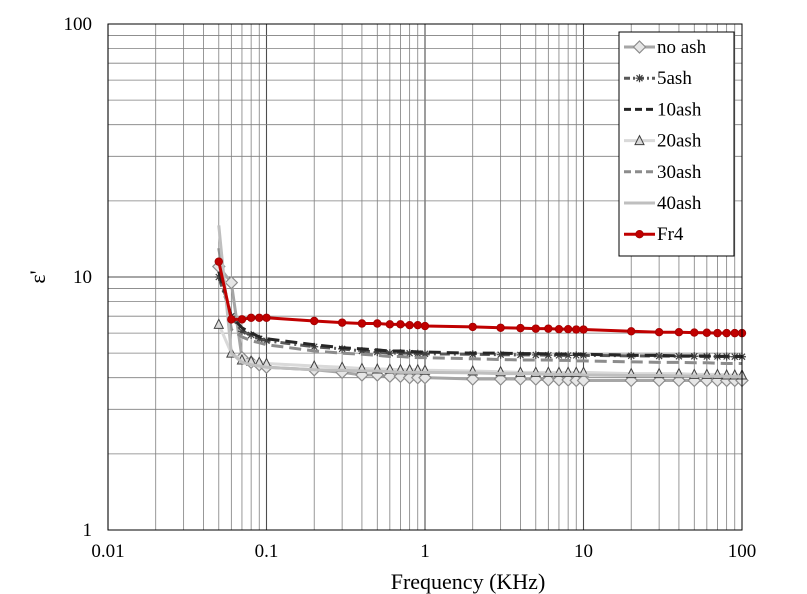  I want to click on x-tick-label: 0.1, so click(267, 551).